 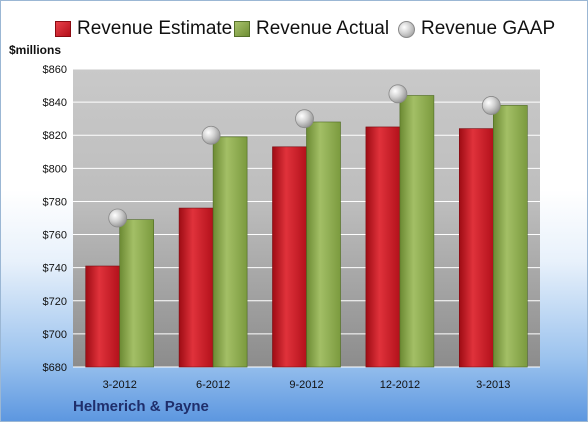 I want to click on x-tick-label: 3-2012, so click(x=120, y=385).